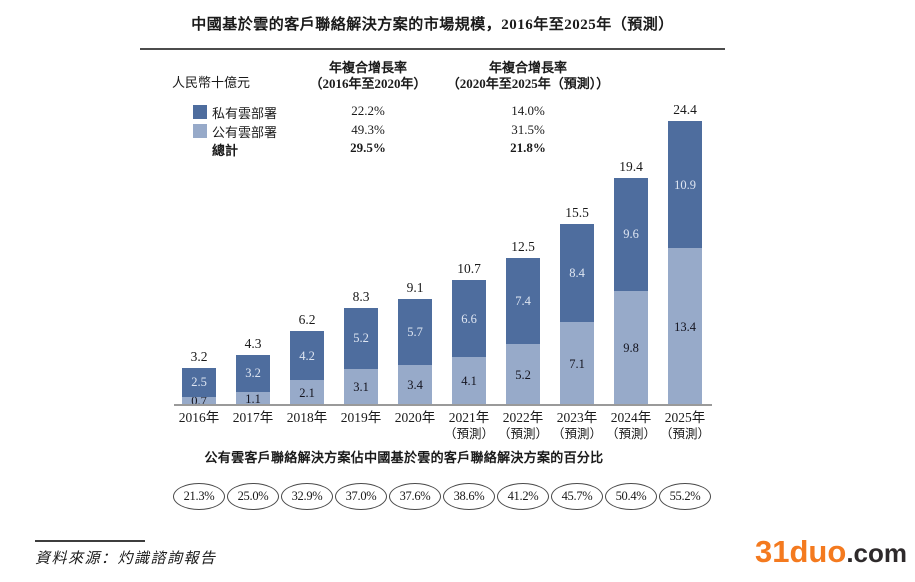 The width and height of the screenshot is (915, 582). I want to click on bar-total-label: 4.3, so click(253, 343).